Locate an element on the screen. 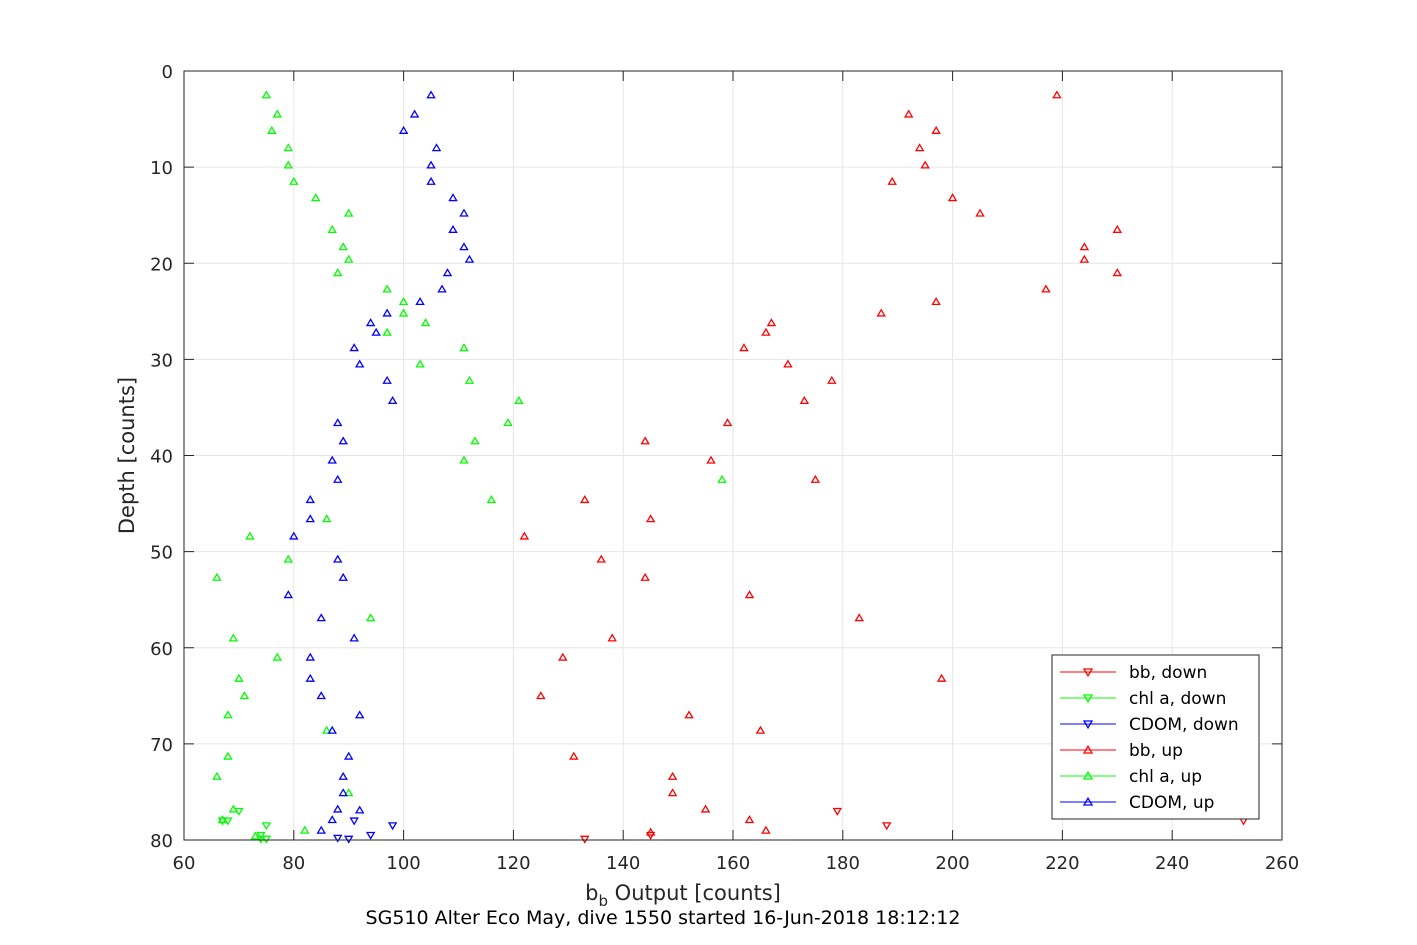  x-tick-label: 100 is located at coordinates (403, 863).